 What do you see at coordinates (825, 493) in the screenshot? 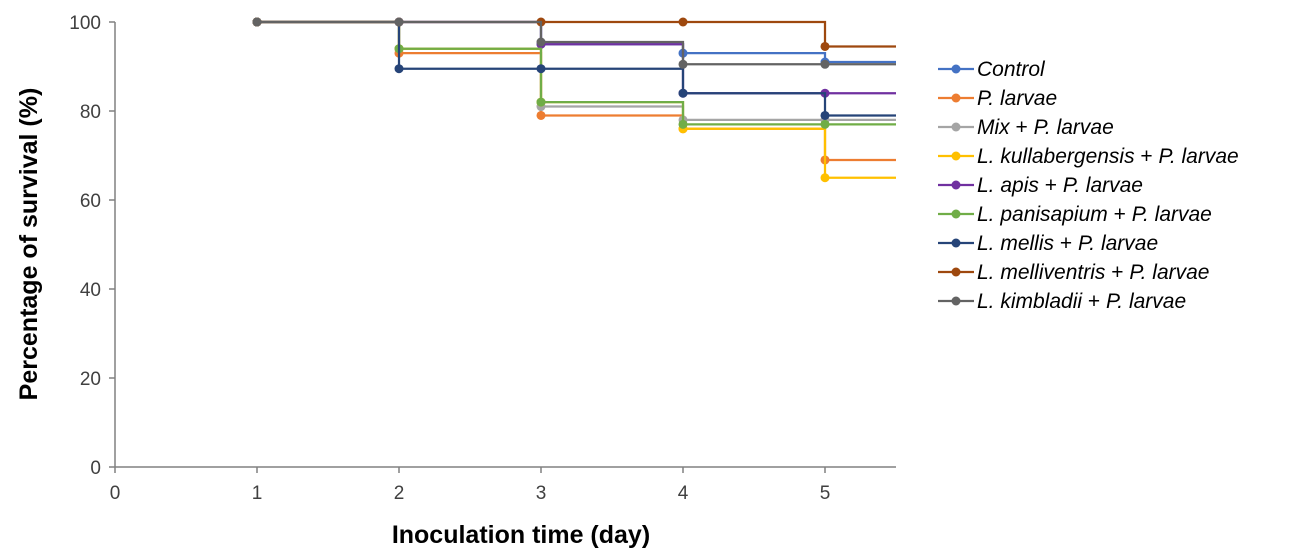
I see `x-tick-label: 5` at bounding box center [825, 493].